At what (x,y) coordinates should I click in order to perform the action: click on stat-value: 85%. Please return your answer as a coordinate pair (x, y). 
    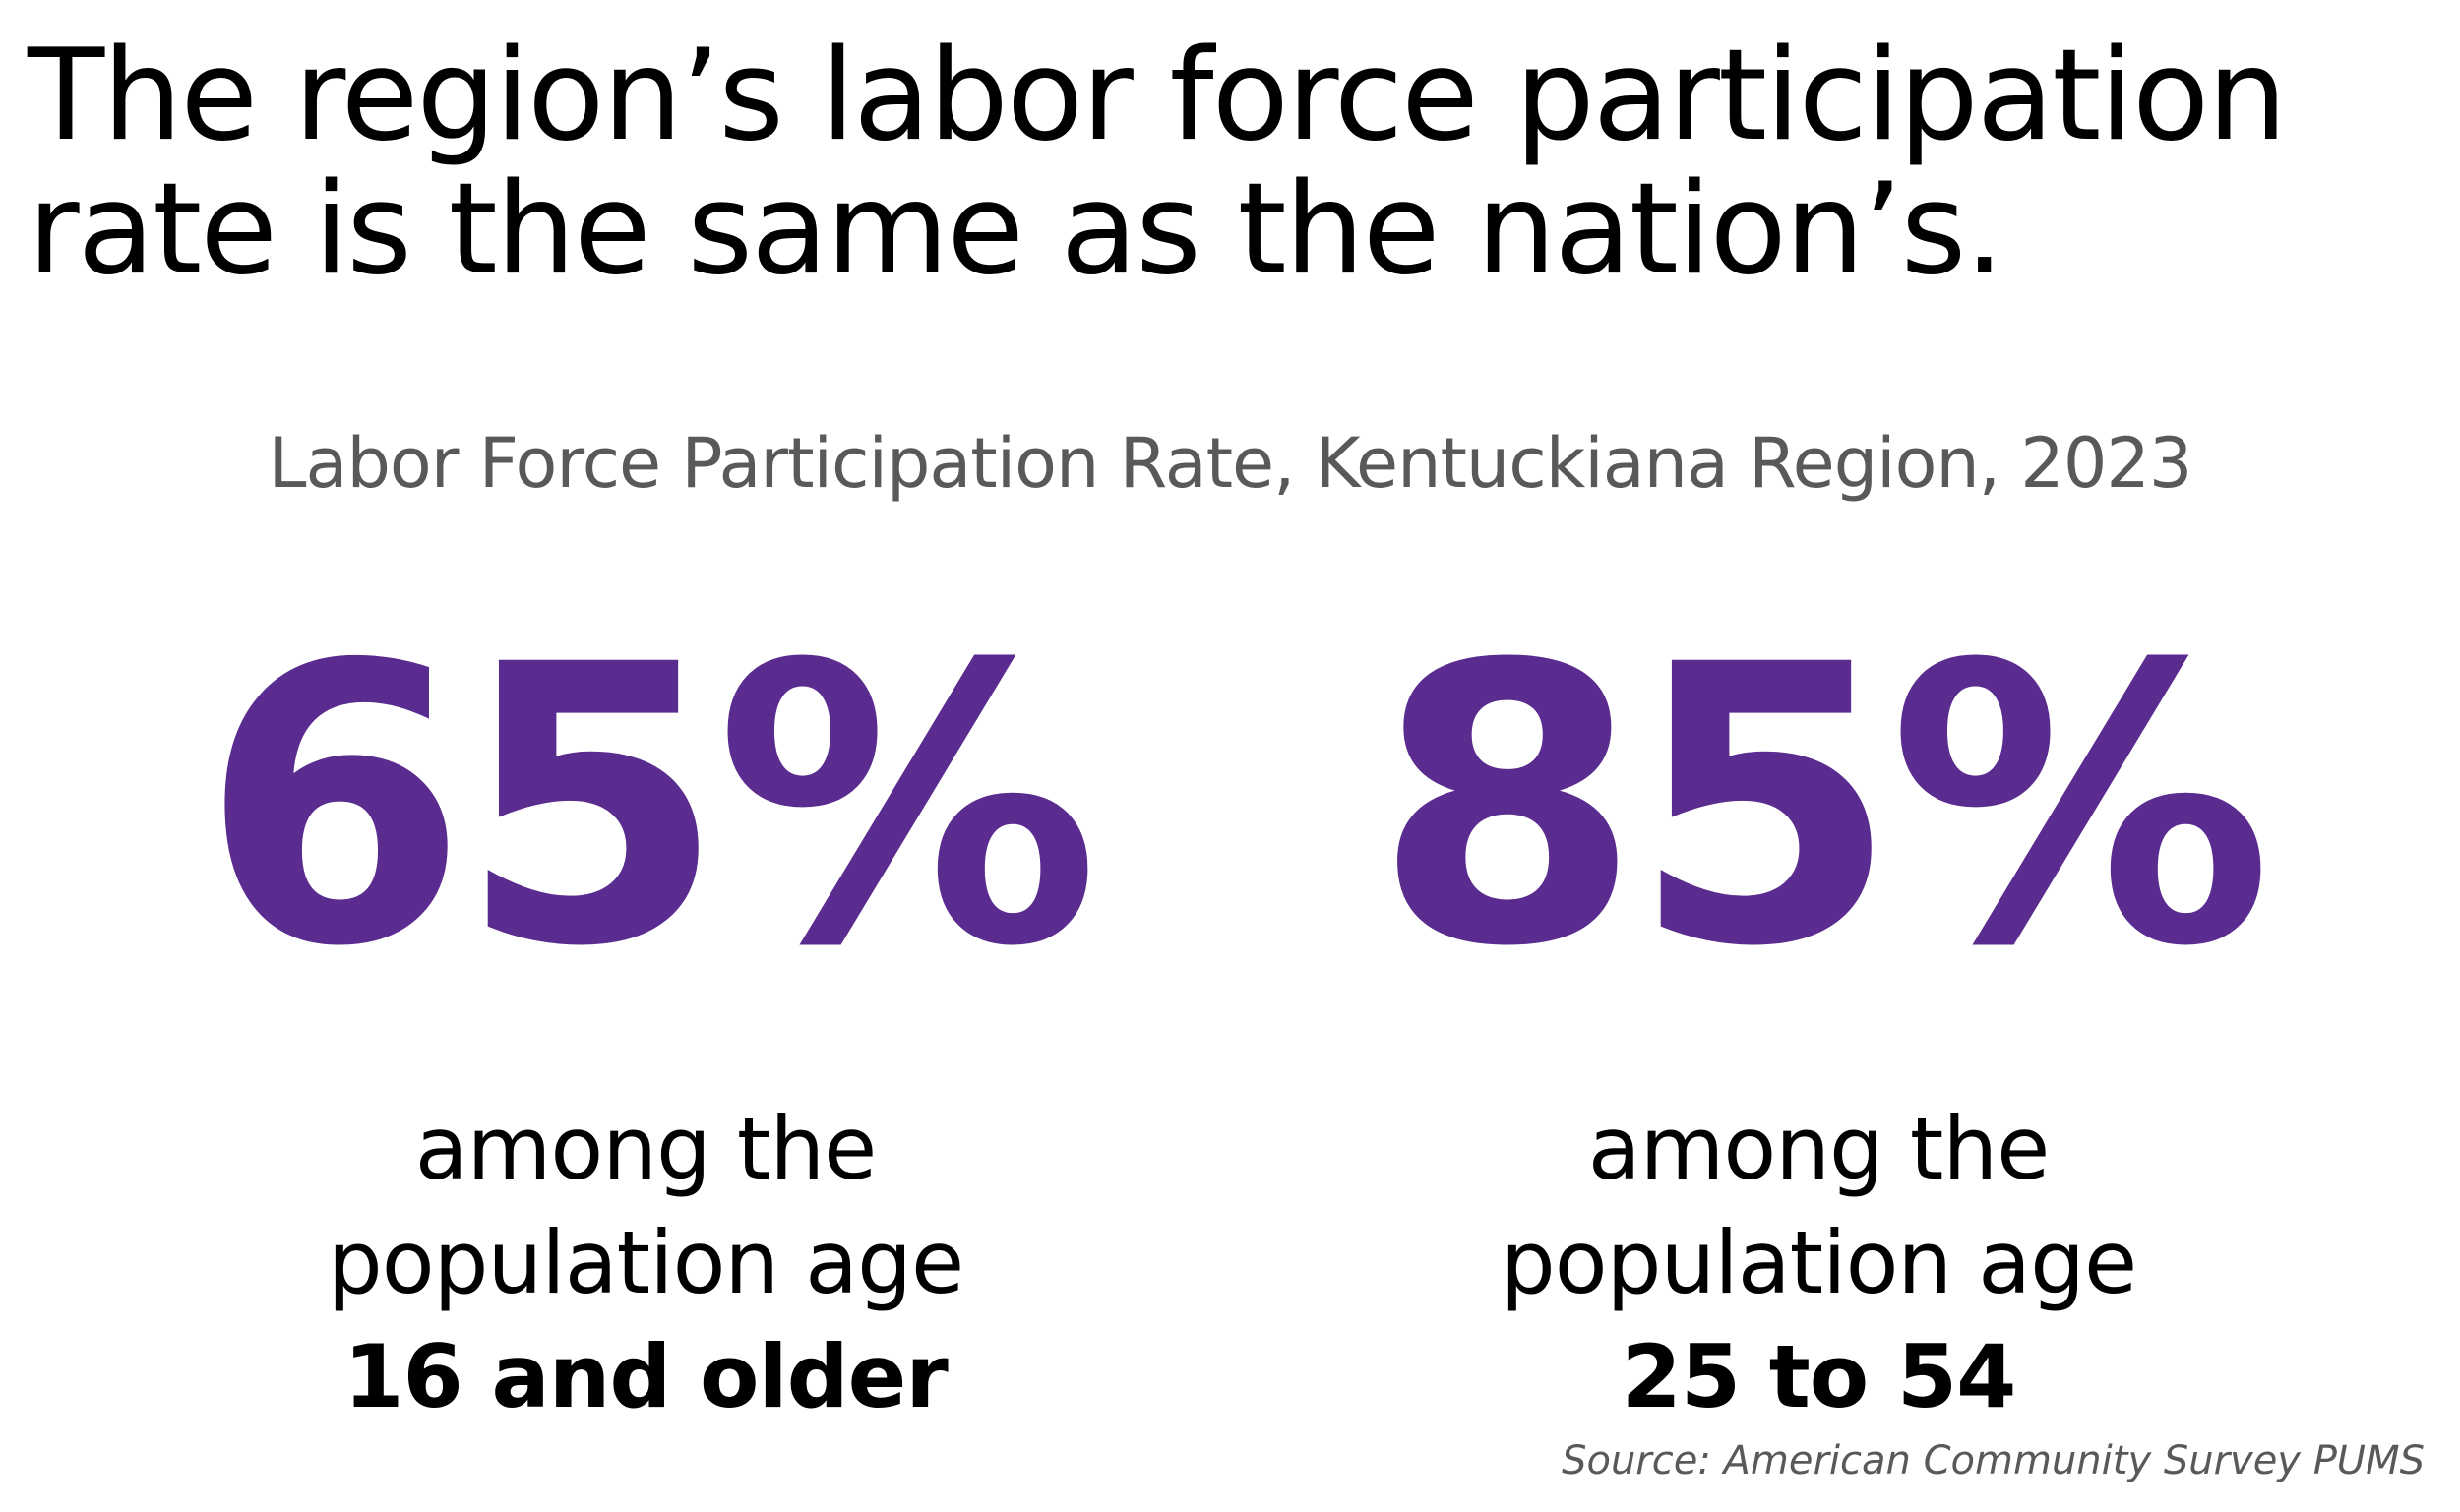
    Looking at the image, I should click on (1823, 807).